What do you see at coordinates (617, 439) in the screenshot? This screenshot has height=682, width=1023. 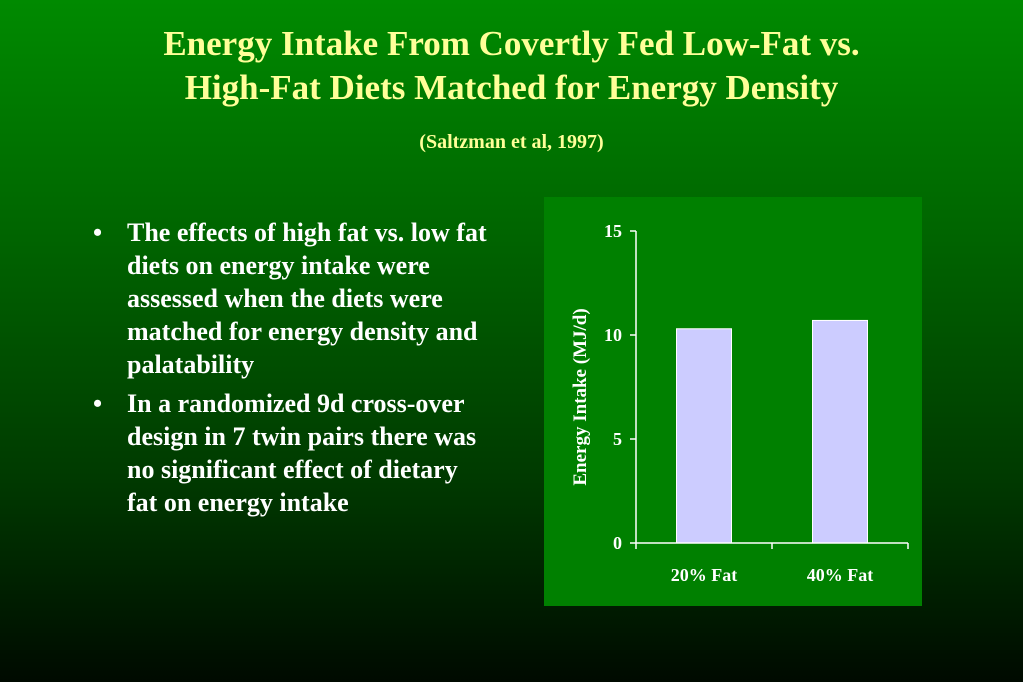 I see `y-tick-label: 5` at bounding box center [617, 439].